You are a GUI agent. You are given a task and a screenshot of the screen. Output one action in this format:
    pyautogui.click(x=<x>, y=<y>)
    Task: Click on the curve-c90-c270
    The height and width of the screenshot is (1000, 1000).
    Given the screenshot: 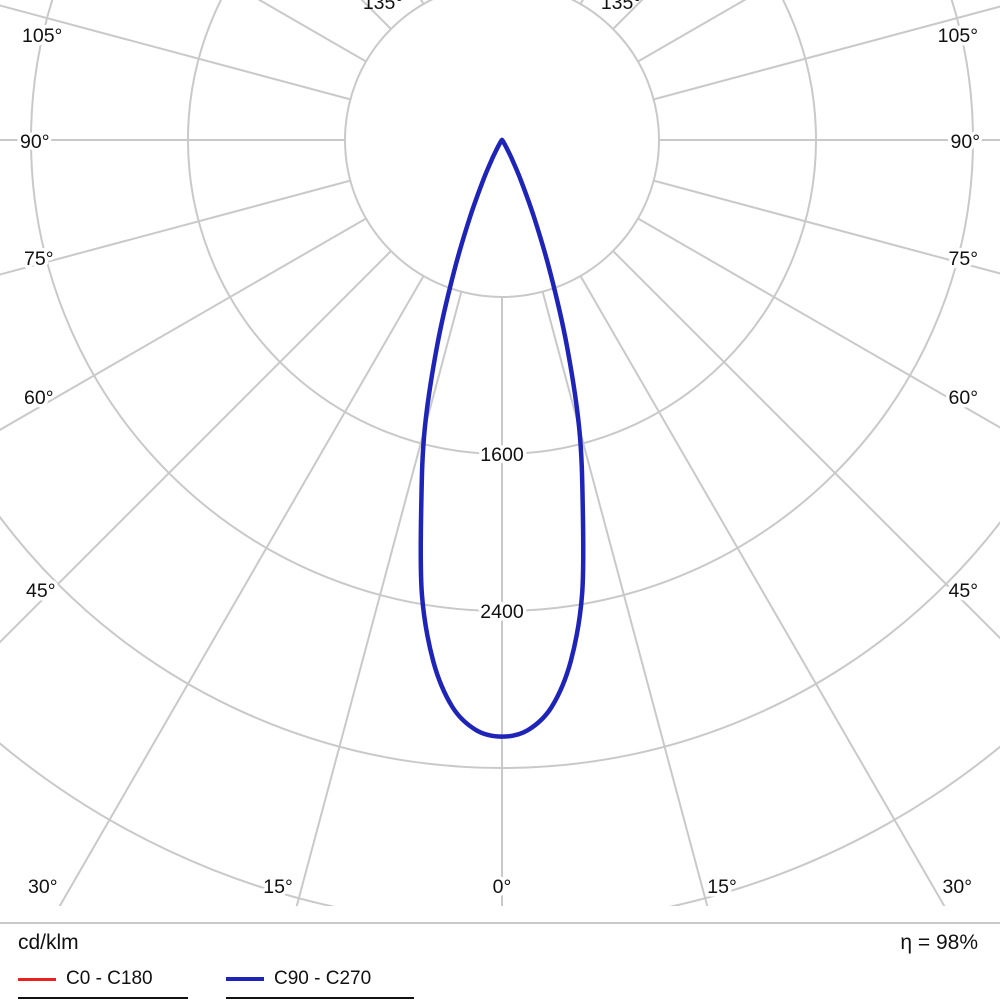 What is the action you would take?
    pyautogui.click(x=502, y=438)
    